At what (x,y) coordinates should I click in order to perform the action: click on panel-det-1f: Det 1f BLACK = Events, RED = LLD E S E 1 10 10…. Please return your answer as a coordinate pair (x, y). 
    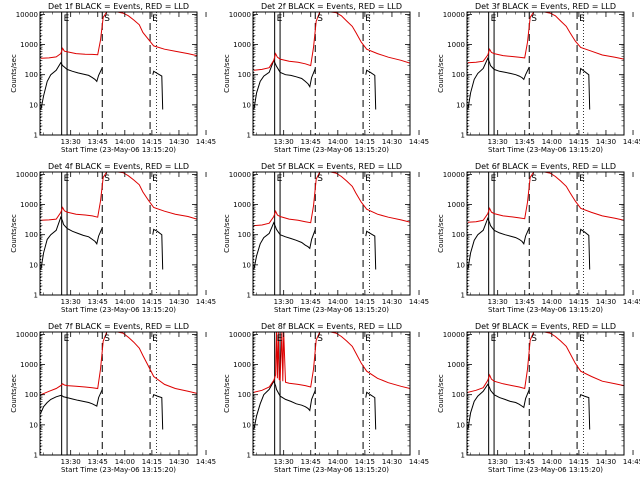
    Looking at the image, I should click on (113, 78).